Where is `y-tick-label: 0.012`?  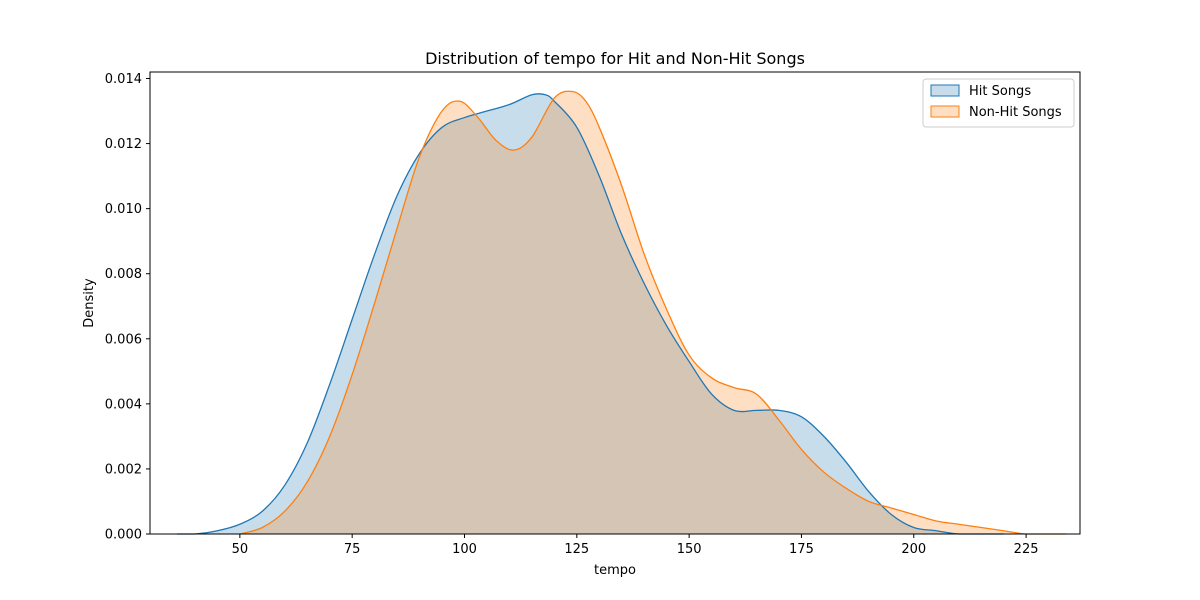
y-tick-label: 0.012 is located at coordinates (123, 144).